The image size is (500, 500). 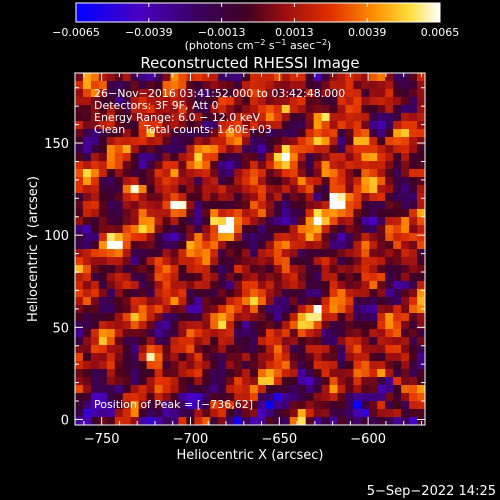 I want to click on annotation-total-counts: Total counts: 1.60E+03, so click(x=207, y=129).